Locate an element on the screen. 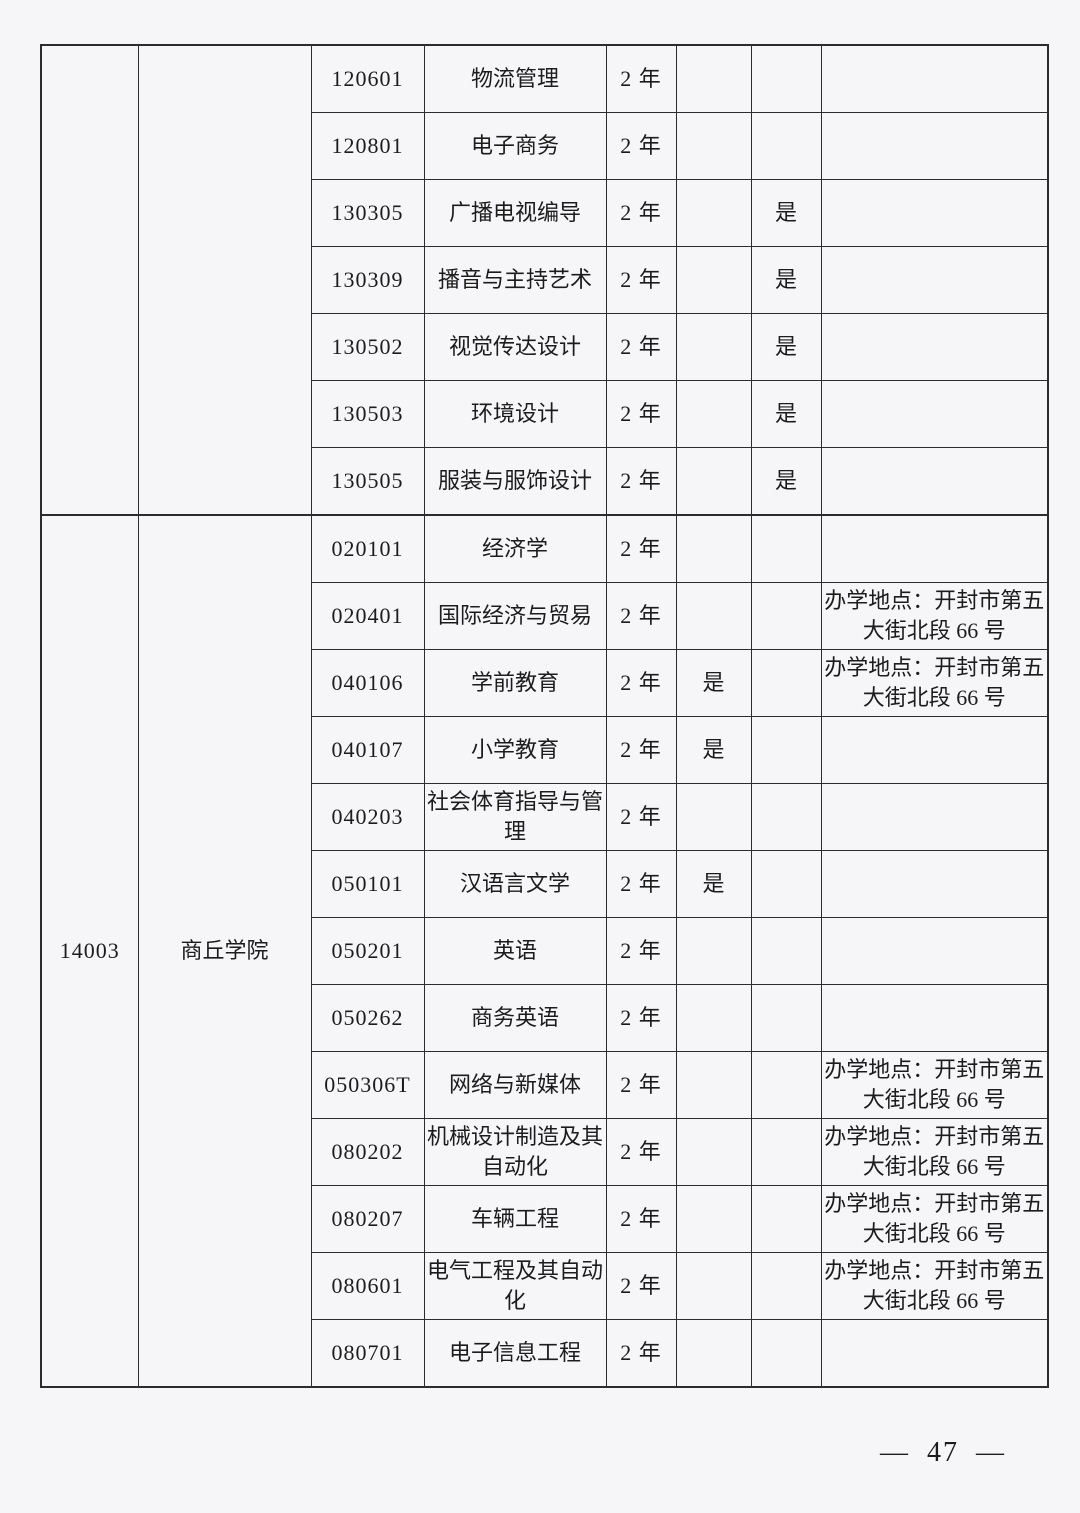  table-row: 080207 车辆工程 2 年 办学地点：开封市第五大街北段 66 号 is located at coordinates (545, 1219).